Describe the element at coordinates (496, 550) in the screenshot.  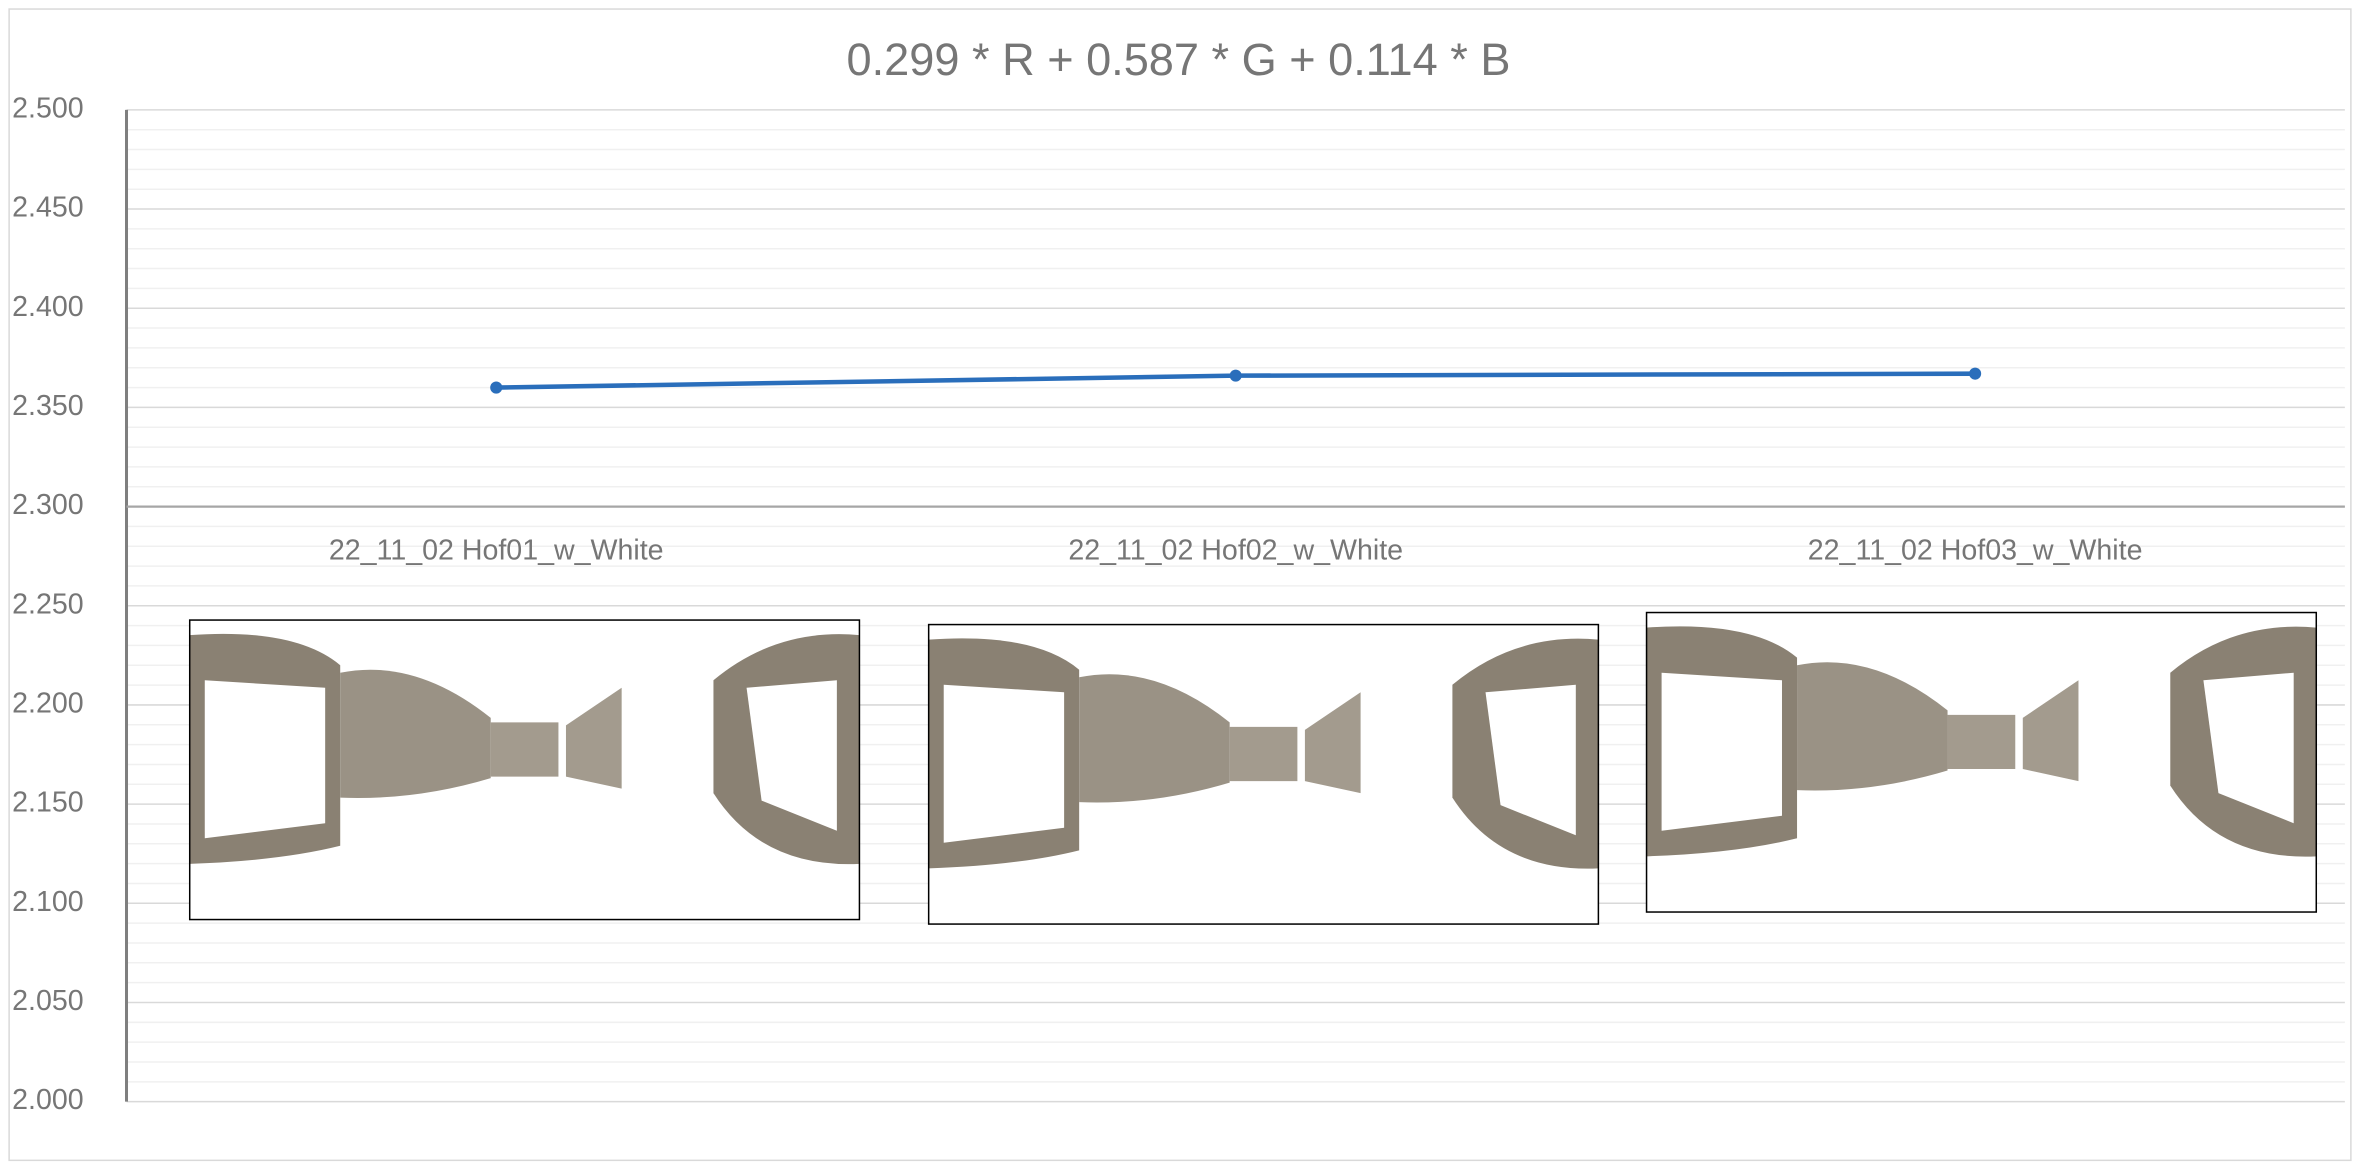
I see `x-tick-label: 22_11_02 Hof01_w_White` at that location.